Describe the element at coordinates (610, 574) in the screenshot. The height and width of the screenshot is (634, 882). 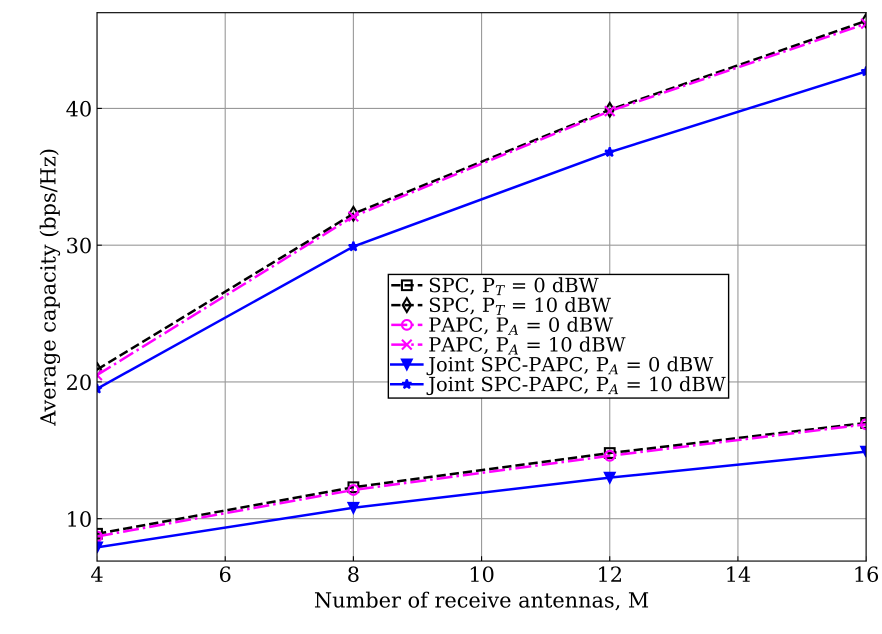
I see `x-tick-label: 12` at that location.